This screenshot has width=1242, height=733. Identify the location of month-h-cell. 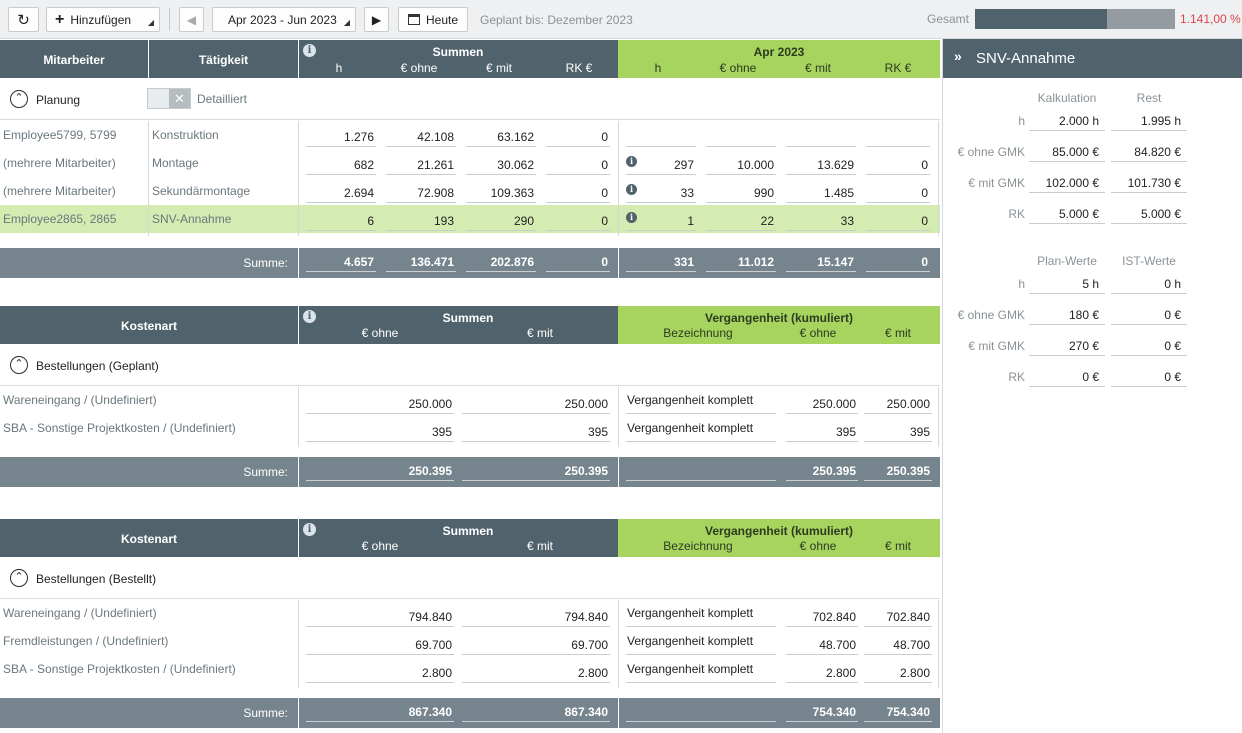
(661, 137).